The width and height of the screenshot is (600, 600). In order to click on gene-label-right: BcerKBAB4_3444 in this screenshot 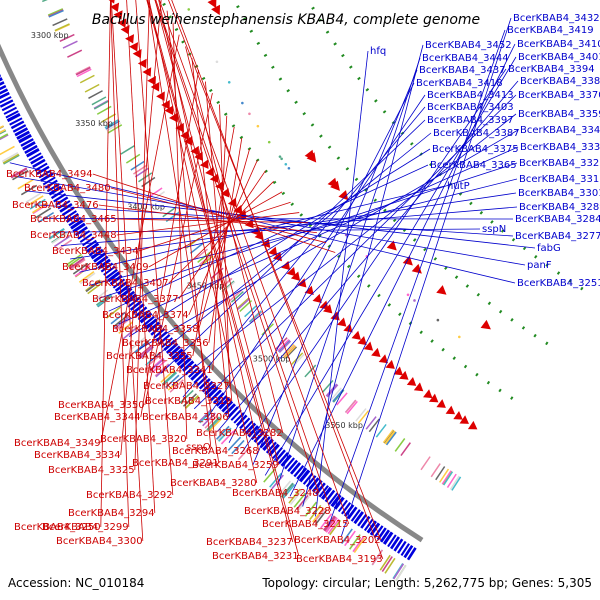, I will do `click(465, 58)`.